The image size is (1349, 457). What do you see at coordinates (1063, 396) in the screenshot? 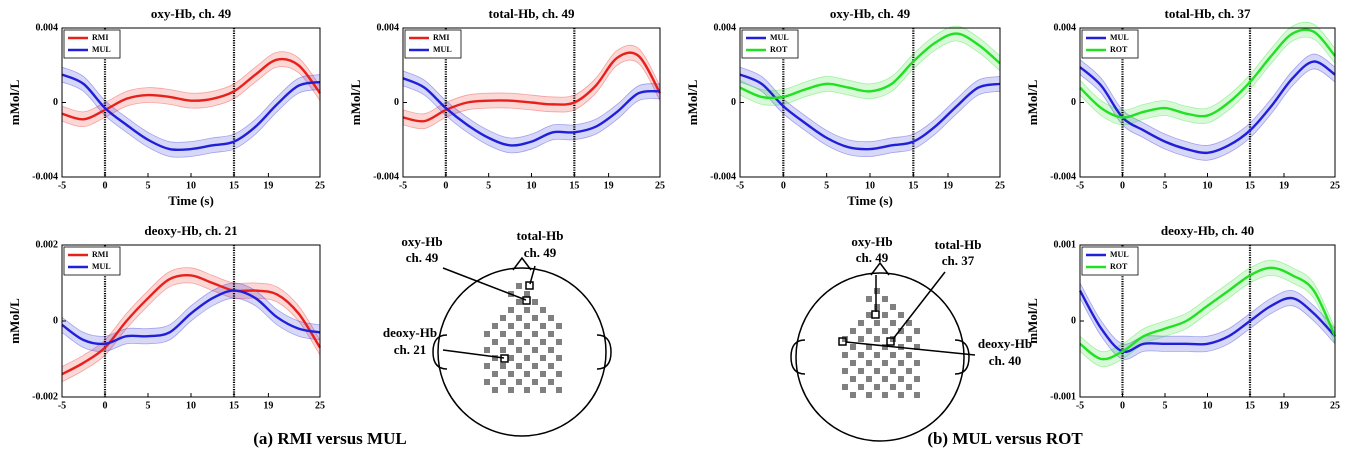
I see `y-tick-label: -0.001` at bounding box center [1063, 396].